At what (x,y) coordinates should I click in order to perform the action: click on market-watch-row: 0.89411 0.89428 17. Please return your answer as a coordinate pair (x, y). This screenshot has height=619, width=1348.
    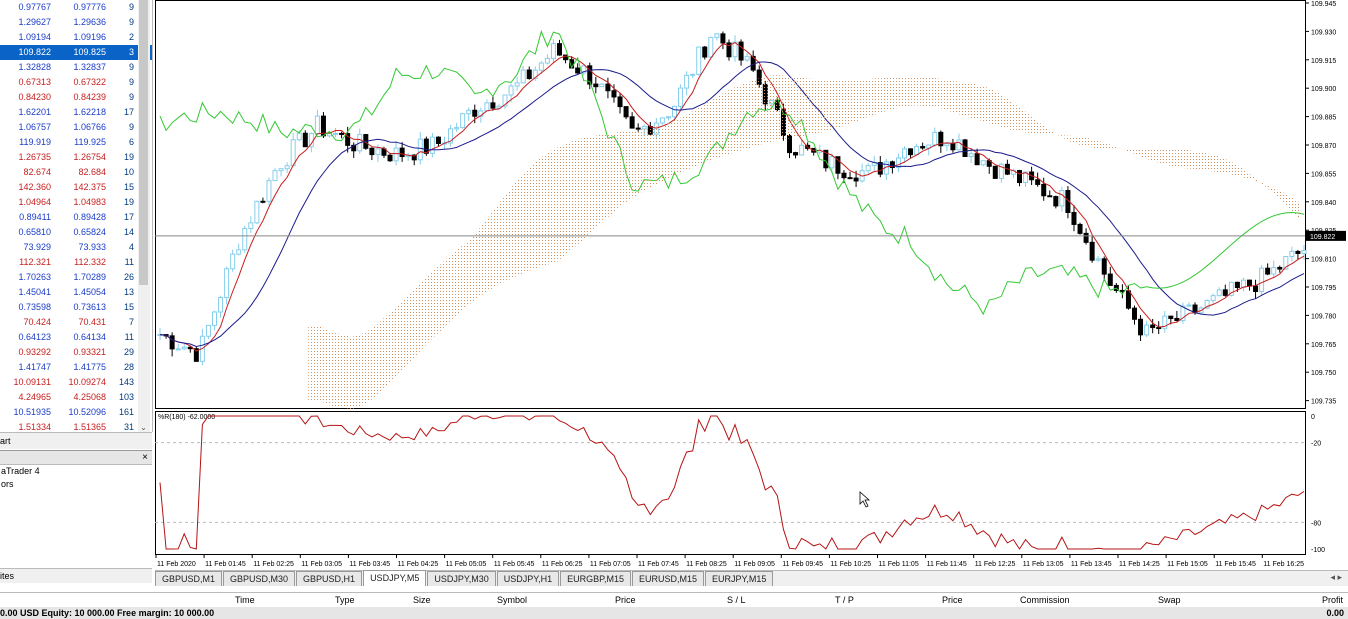
    Looking at the image, I should click on (76, 217).